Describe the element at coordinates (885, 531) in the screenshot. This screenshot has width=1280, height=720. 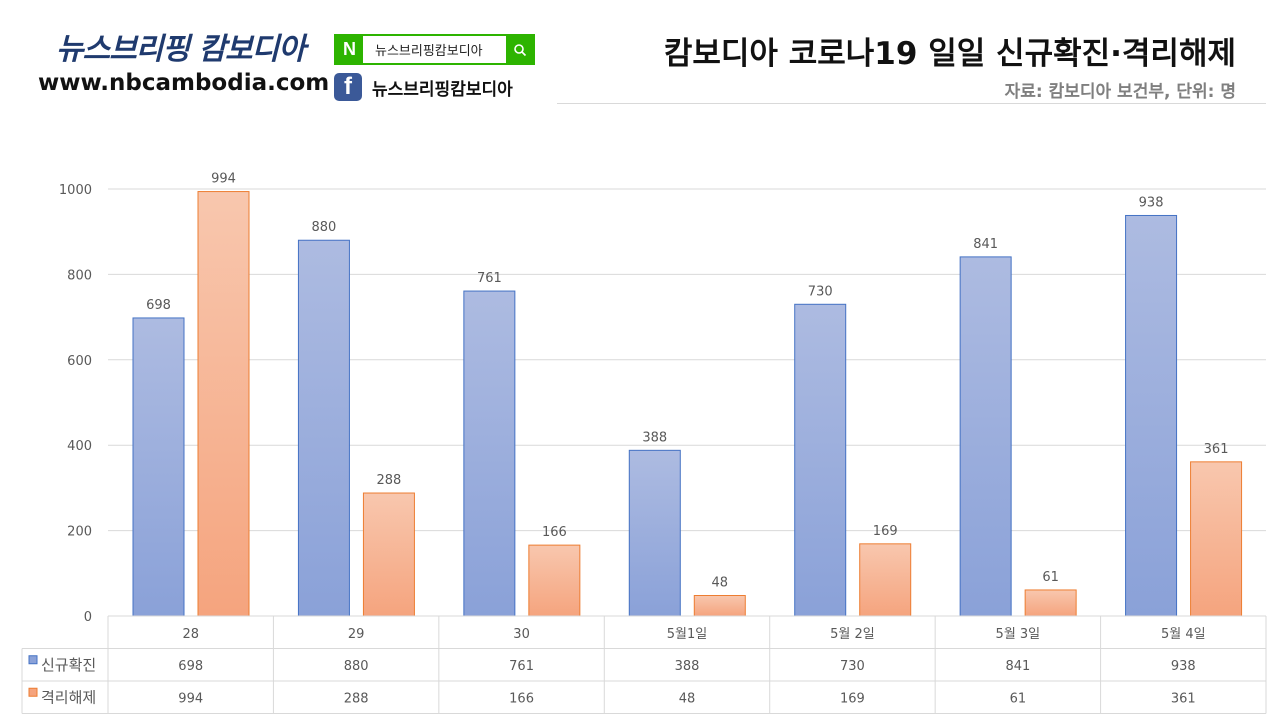
I see `data-label: 169` at that location.